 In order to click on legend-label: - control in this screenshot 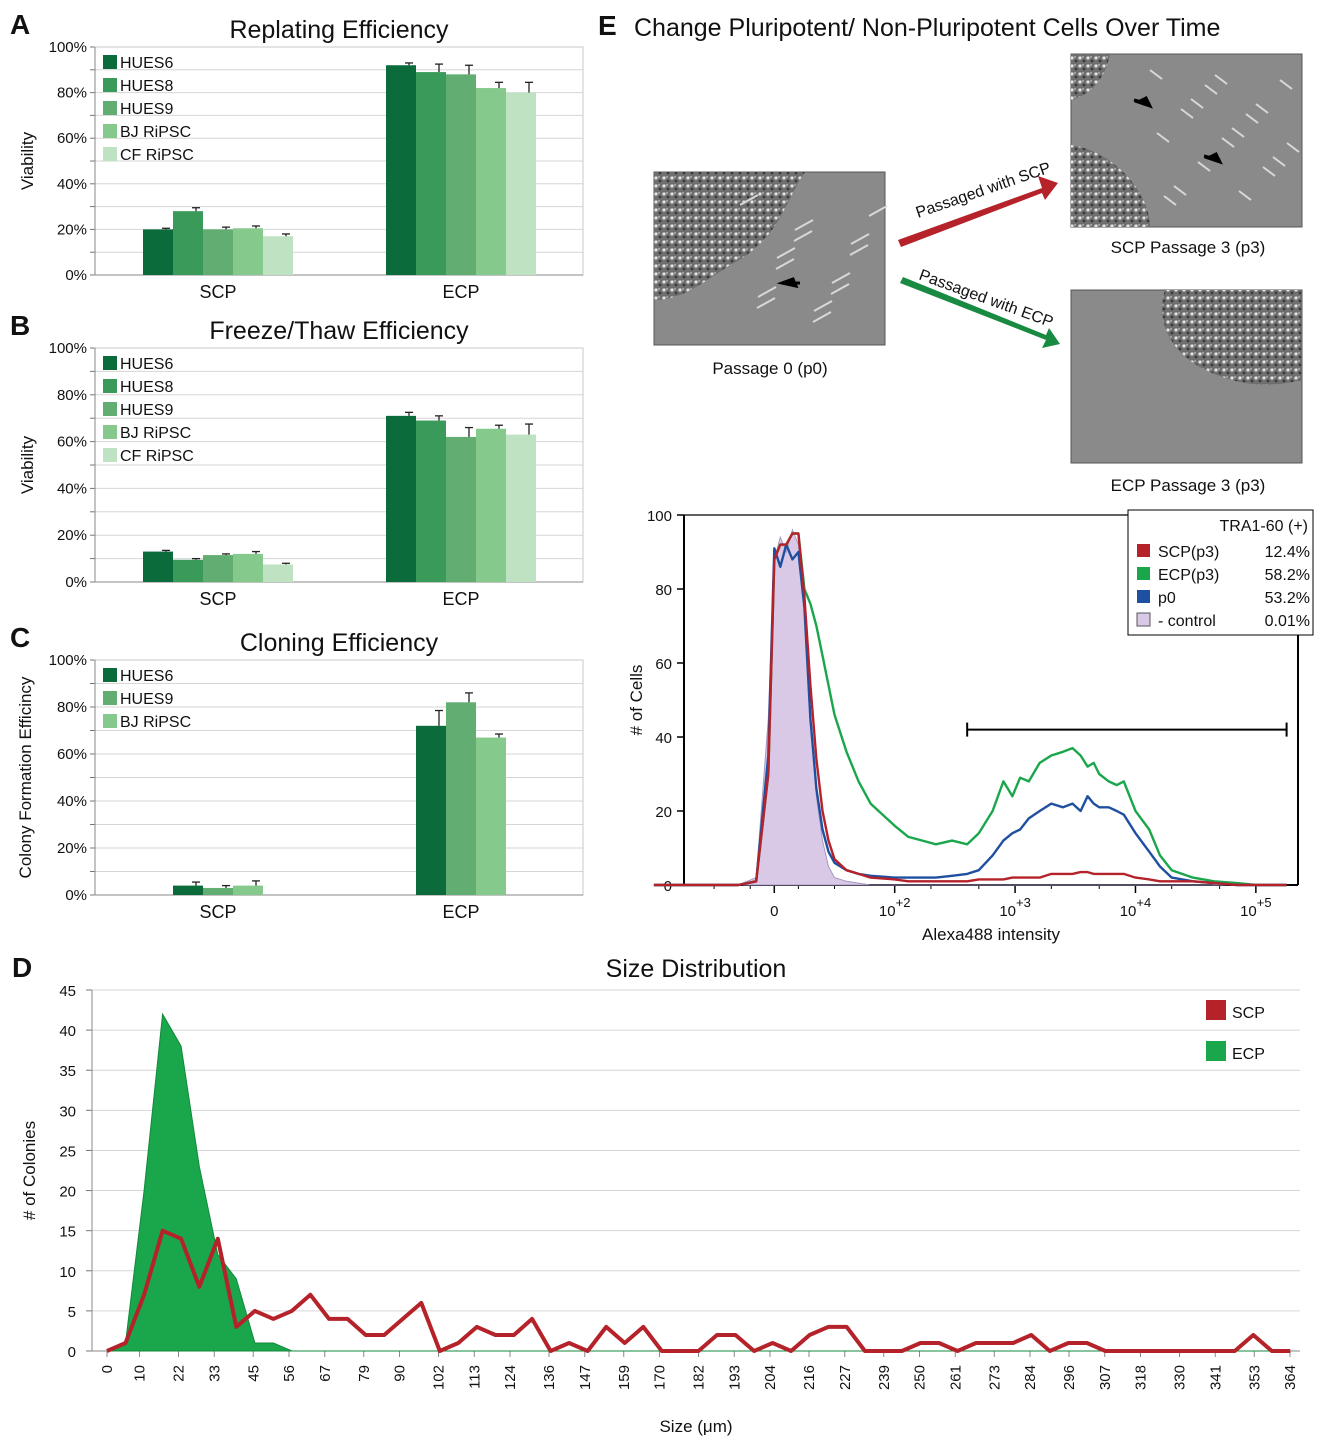, I will do `click(1187, 621)`.